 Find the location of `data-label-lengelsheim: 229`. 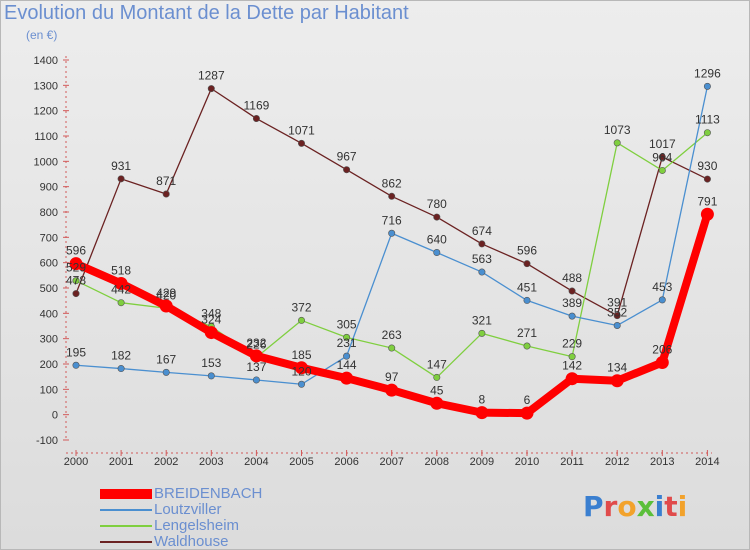

data-label-lengelsheim: 229 is located at coordinates (572, 344).